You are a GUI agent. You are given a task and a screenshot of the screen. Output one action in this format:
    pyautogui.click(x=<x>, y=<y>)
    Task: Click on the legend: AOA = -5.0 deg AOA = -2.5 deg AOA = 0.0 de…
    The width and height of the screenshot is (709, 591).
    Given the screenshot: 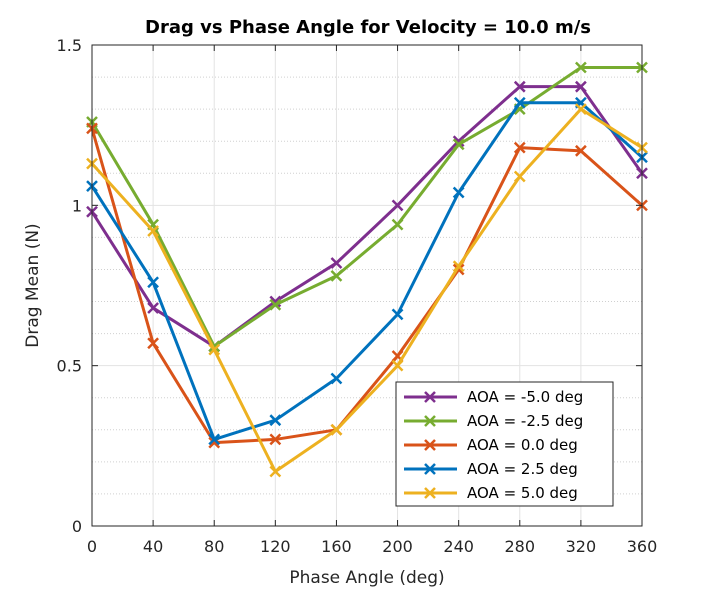 What is the action you would take?
    pyautogui.click(x=504, y=444)
    